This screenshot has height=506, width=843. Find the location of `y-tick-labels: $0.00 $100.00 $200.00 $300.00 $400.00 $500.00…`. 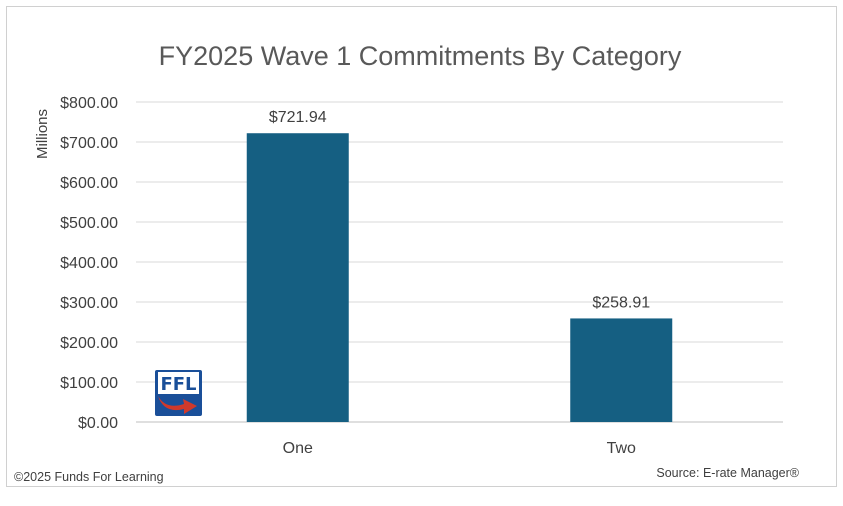

y-tick-labels: $0.00 $100.00 $200.00 $300.00 $400.00 $500.00… is located at coordinates (89, 263).